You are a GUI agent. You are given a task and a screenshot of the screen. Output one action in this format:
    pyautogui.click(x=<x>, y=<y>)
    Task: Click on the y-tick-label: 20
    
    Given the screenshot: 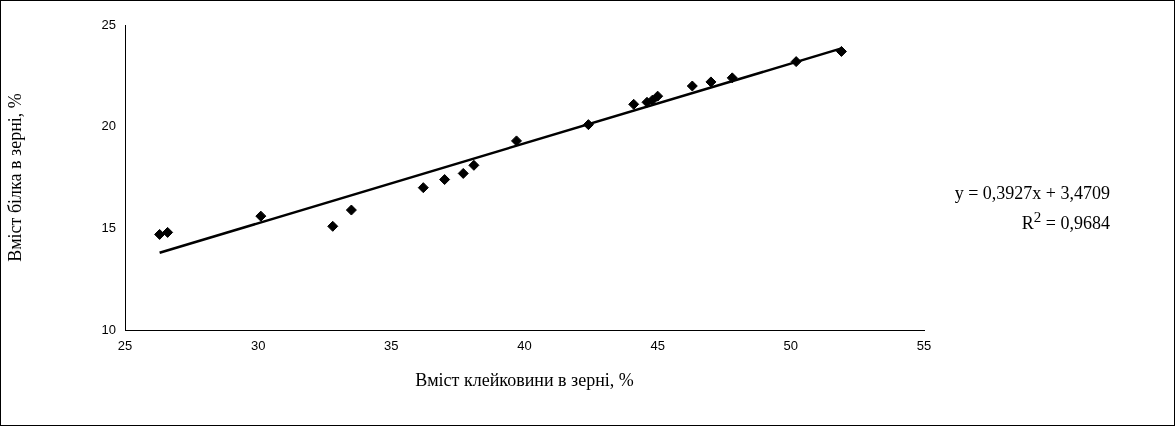 What is the action you would take?
    pyautogui.click(x=108, y=126)
    